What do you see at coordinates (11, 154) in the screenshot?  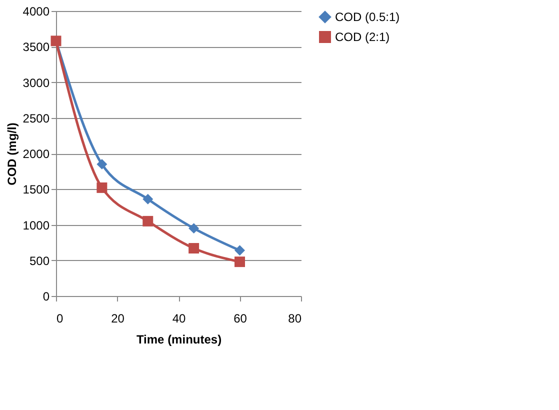 I see `y-axis-title: COD (mg/l)` at bounding box center [11, 154].